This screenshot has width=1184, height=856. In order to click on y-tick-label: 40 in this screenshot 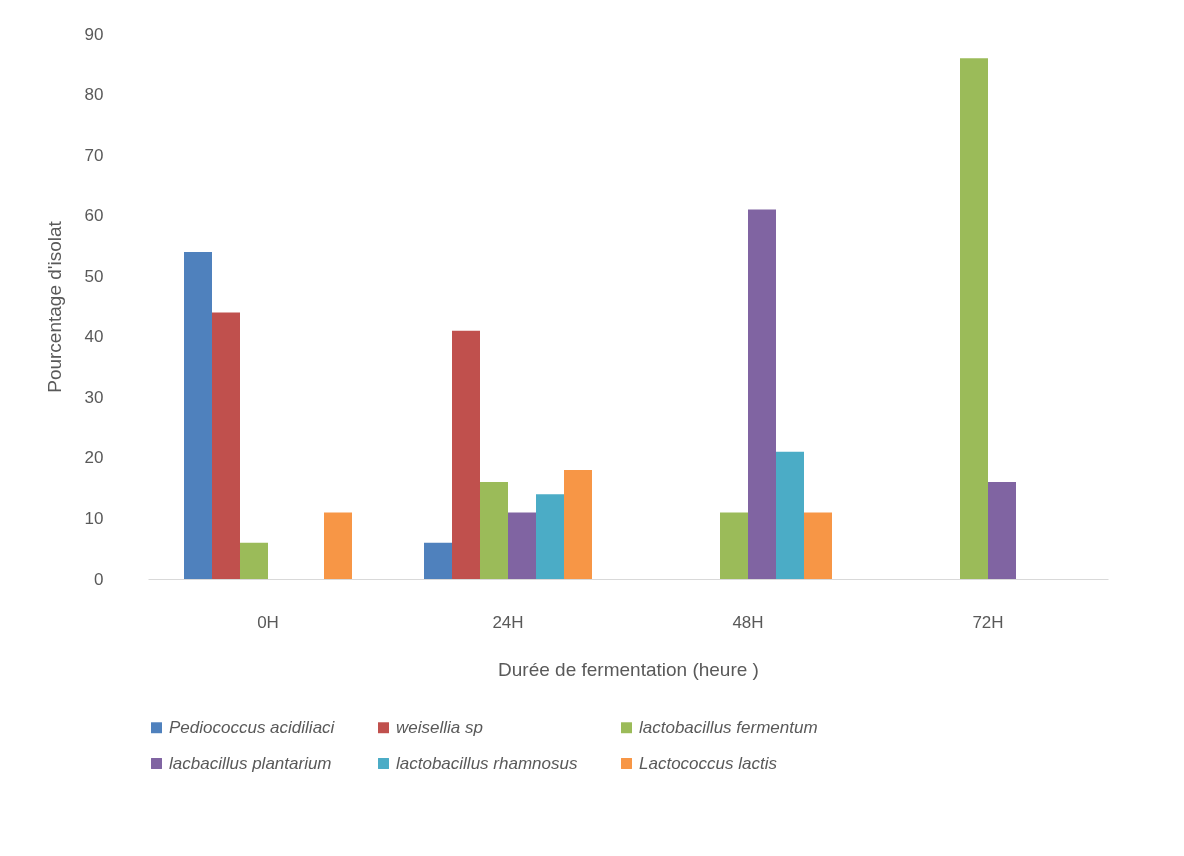, I will do `click(94, 337)`.